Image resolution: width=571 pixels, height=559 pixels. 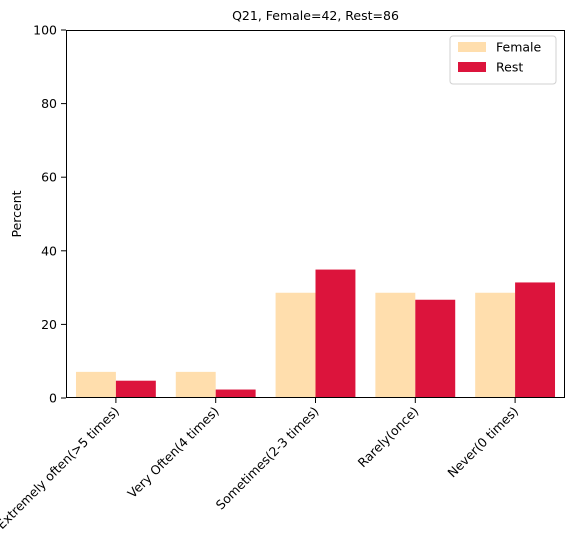 I want to click on y-tick-label: 40, so click(x=49, y=250).